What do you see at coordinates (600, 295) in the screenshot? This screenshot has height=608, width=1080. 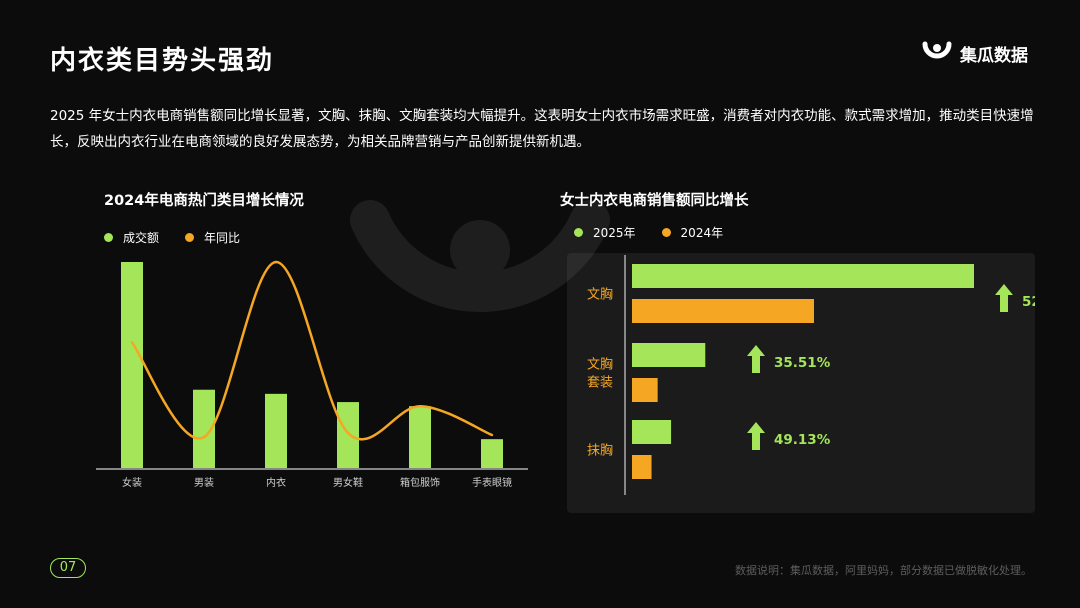 I see `y-category-label-0-0: 文胸` at bounding box center [600, 295].